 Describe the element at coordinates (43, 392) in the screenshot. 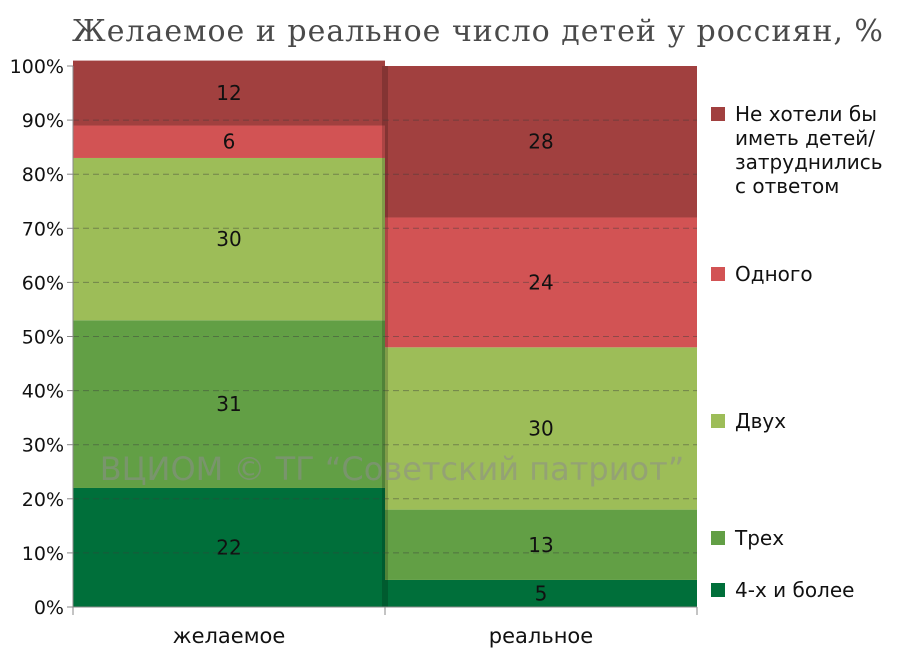

I see `y-tick-label: 40%` at that location.